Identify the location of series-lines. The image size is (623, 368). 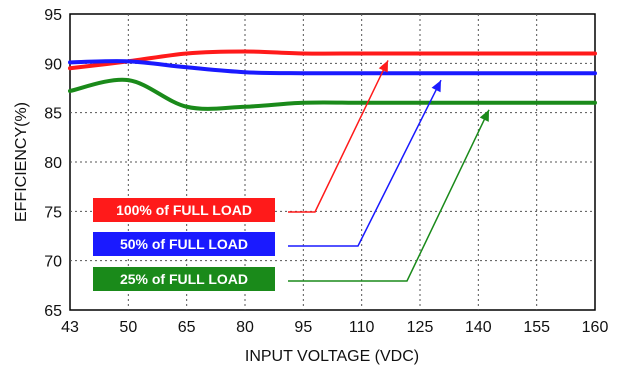
(332, 80).